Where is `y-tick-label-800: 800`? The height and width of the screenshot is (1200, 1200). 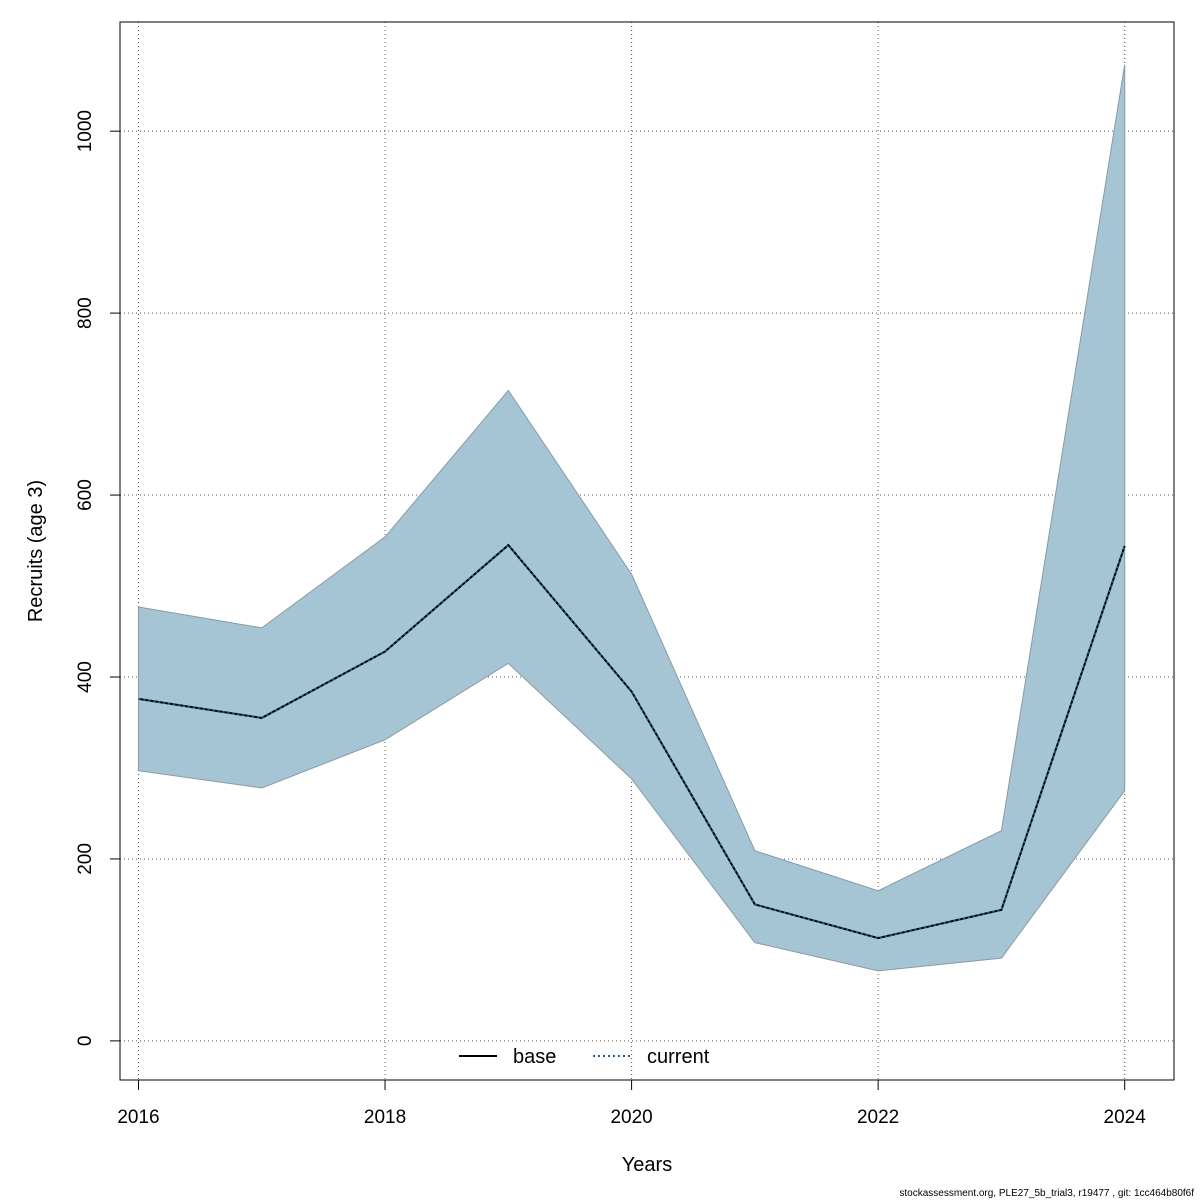 y-tick-label-800: 800 is located at coordinates (85, 313).